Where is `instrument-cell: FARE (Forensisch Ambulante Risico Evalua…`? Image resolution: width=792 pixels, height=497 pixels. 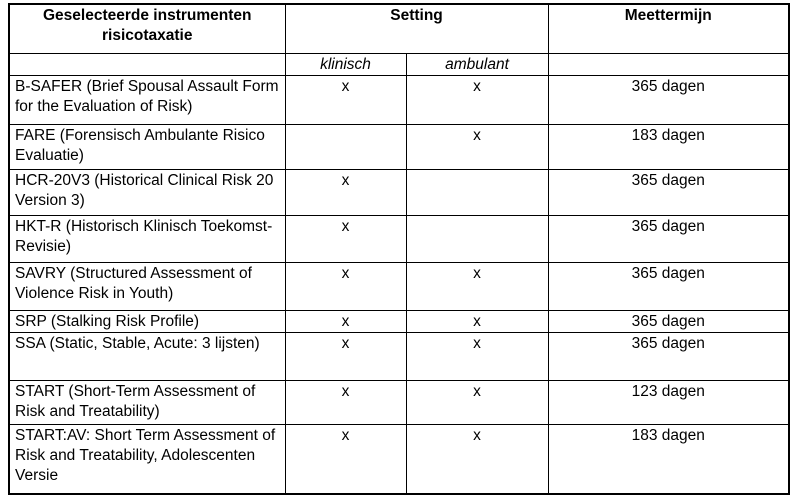
instrument-cell: FARE (Forensisch Ambulante Risico Evalua… is located at coordinates (147, 146).